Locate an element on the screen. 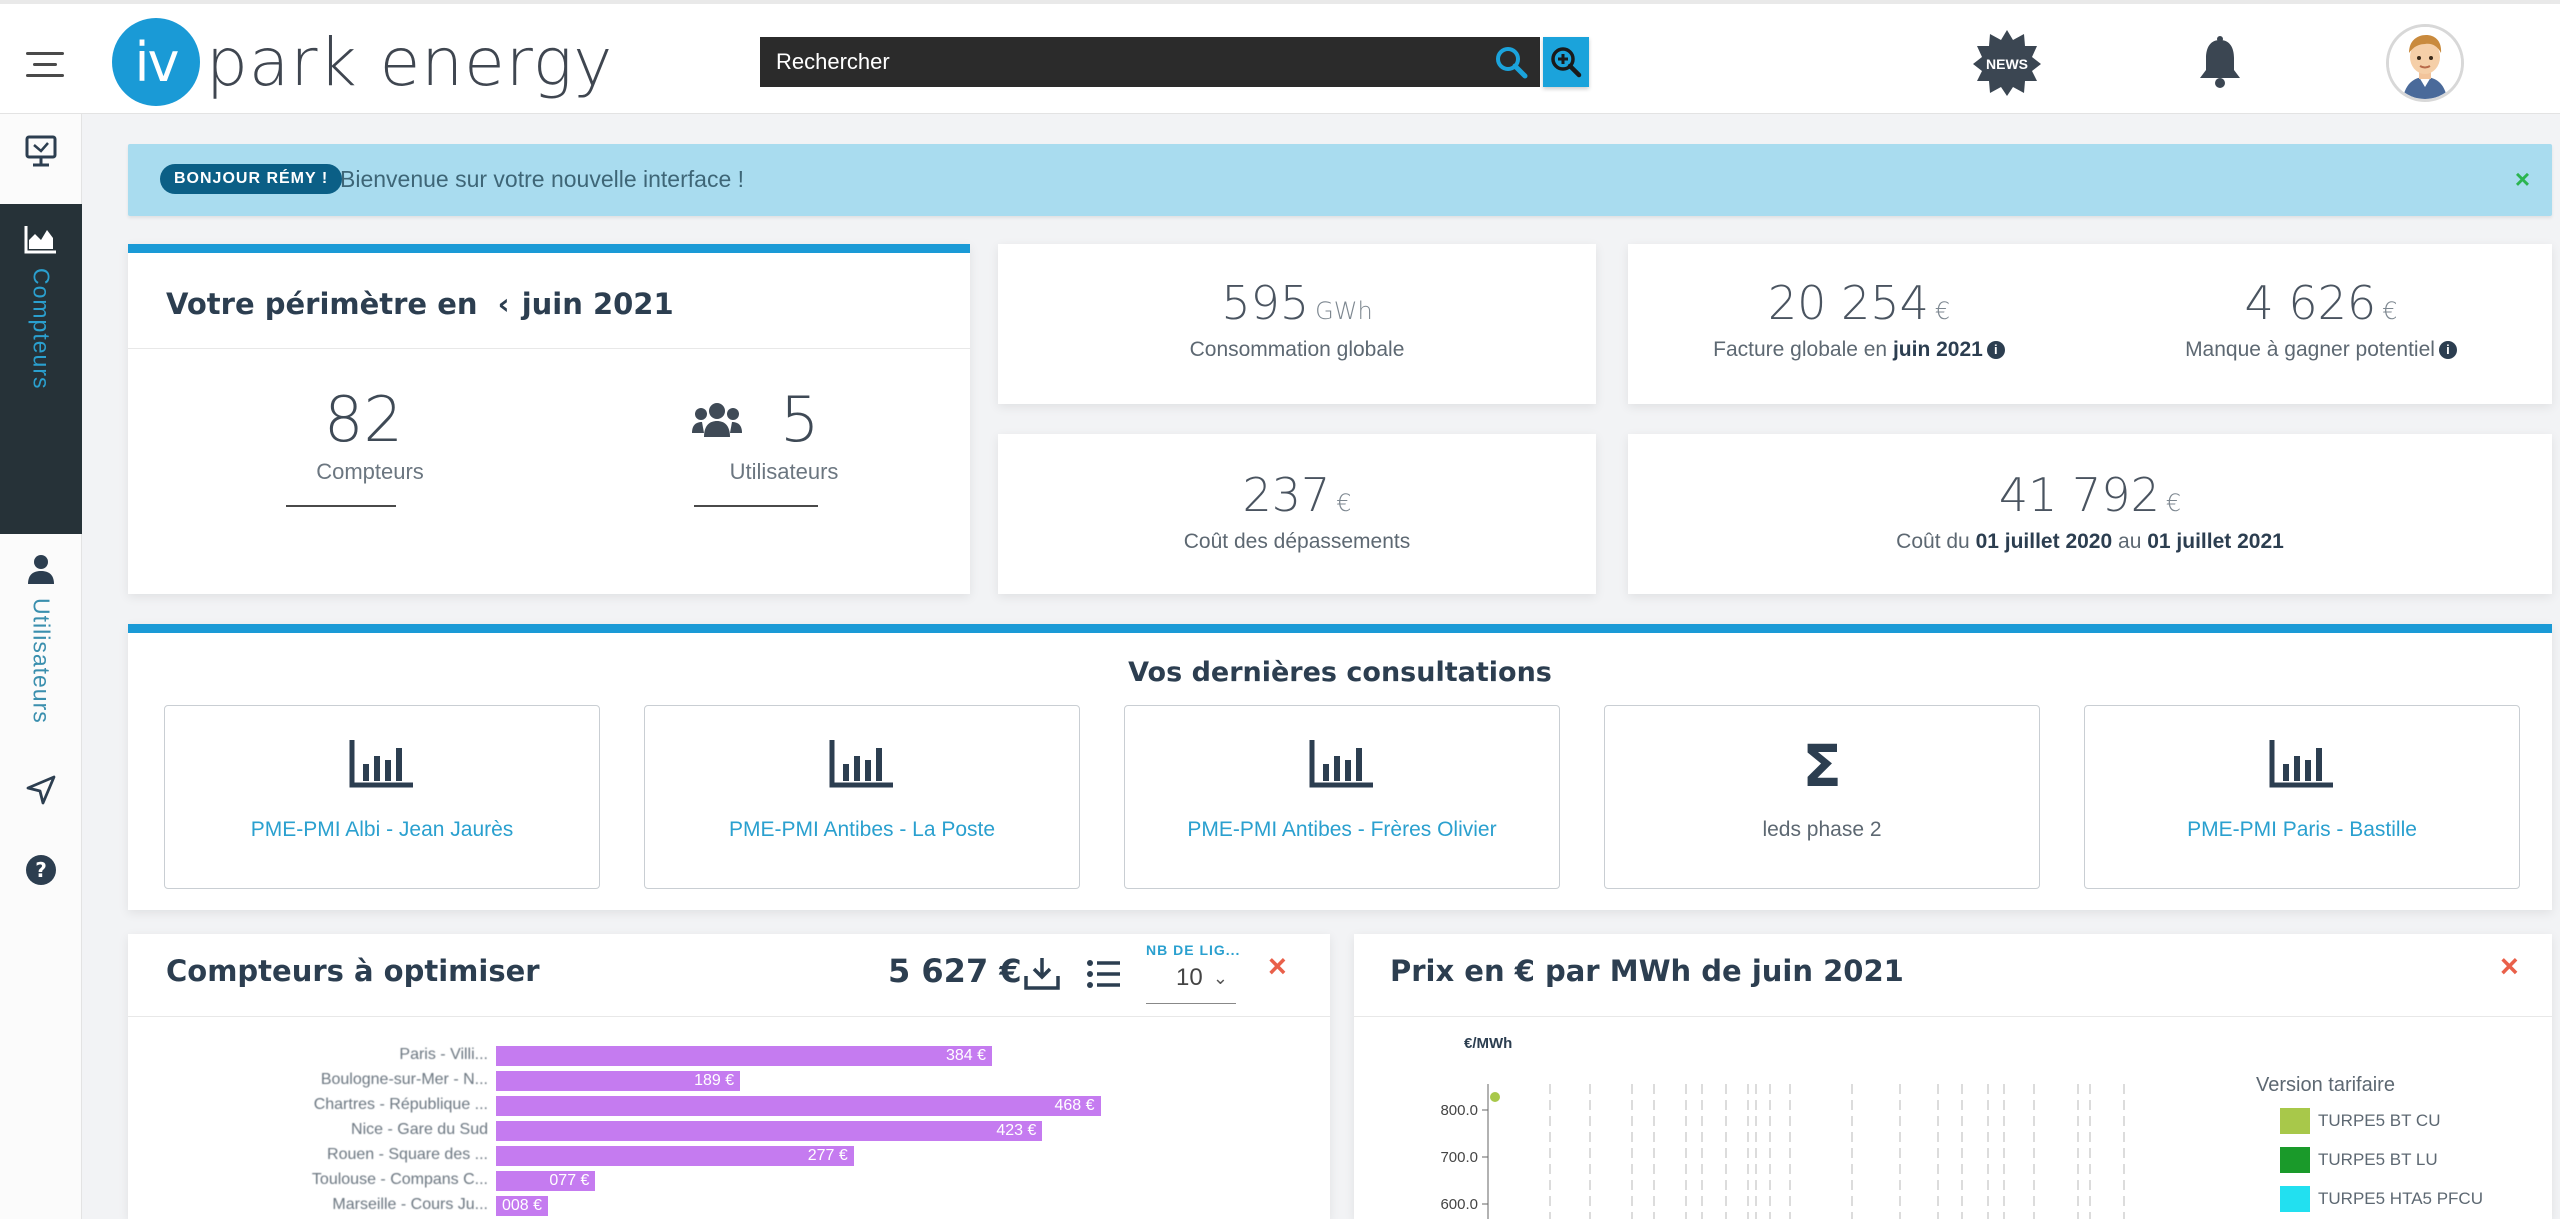 The width and height of the screenshot is (2560, 1219). bar-row: Rouen - Square des ... 277 € is located at coordinates (728, 1156).